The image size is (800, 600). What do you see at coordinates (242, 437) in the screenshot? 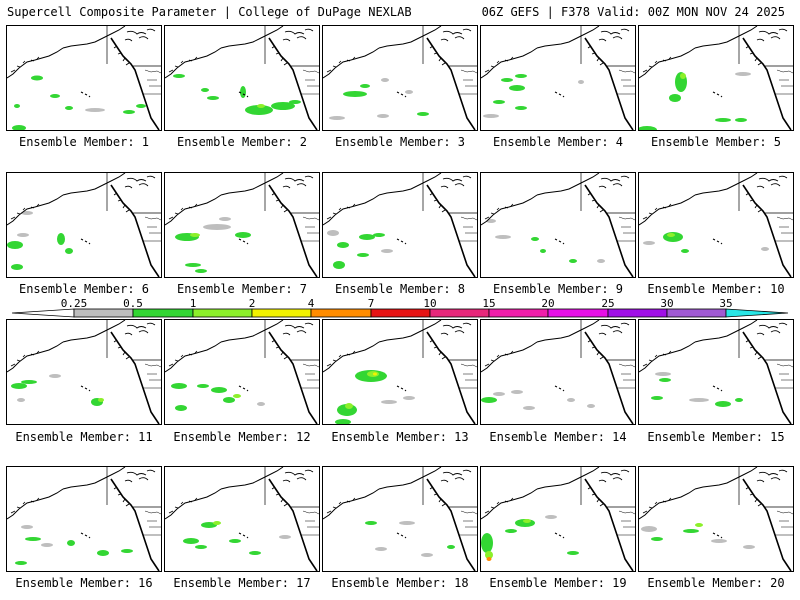
I see `member-label-12: Ensemble Member: 12` at bounding box center [242, 437].